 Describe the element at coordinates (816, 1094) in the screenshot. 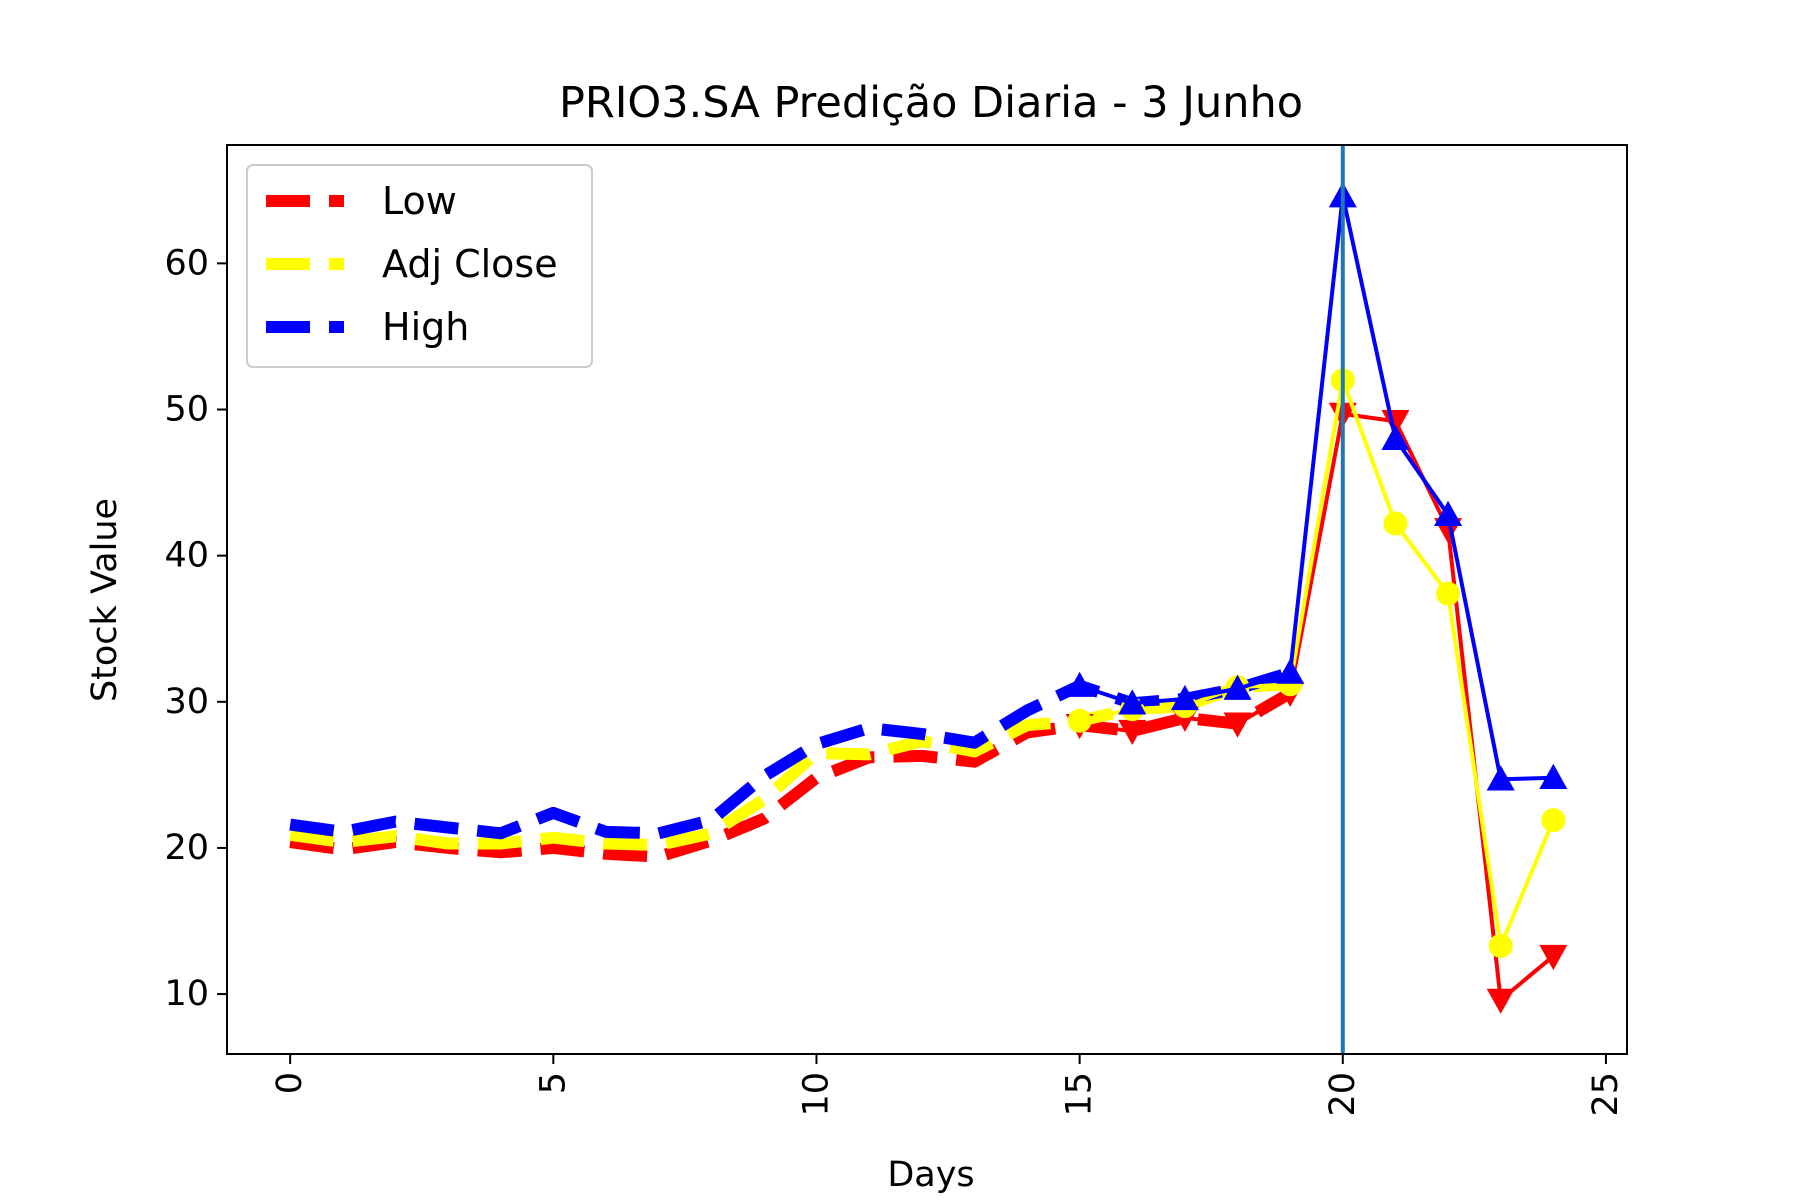

I see `x-tick-label-10: 10` at that location.